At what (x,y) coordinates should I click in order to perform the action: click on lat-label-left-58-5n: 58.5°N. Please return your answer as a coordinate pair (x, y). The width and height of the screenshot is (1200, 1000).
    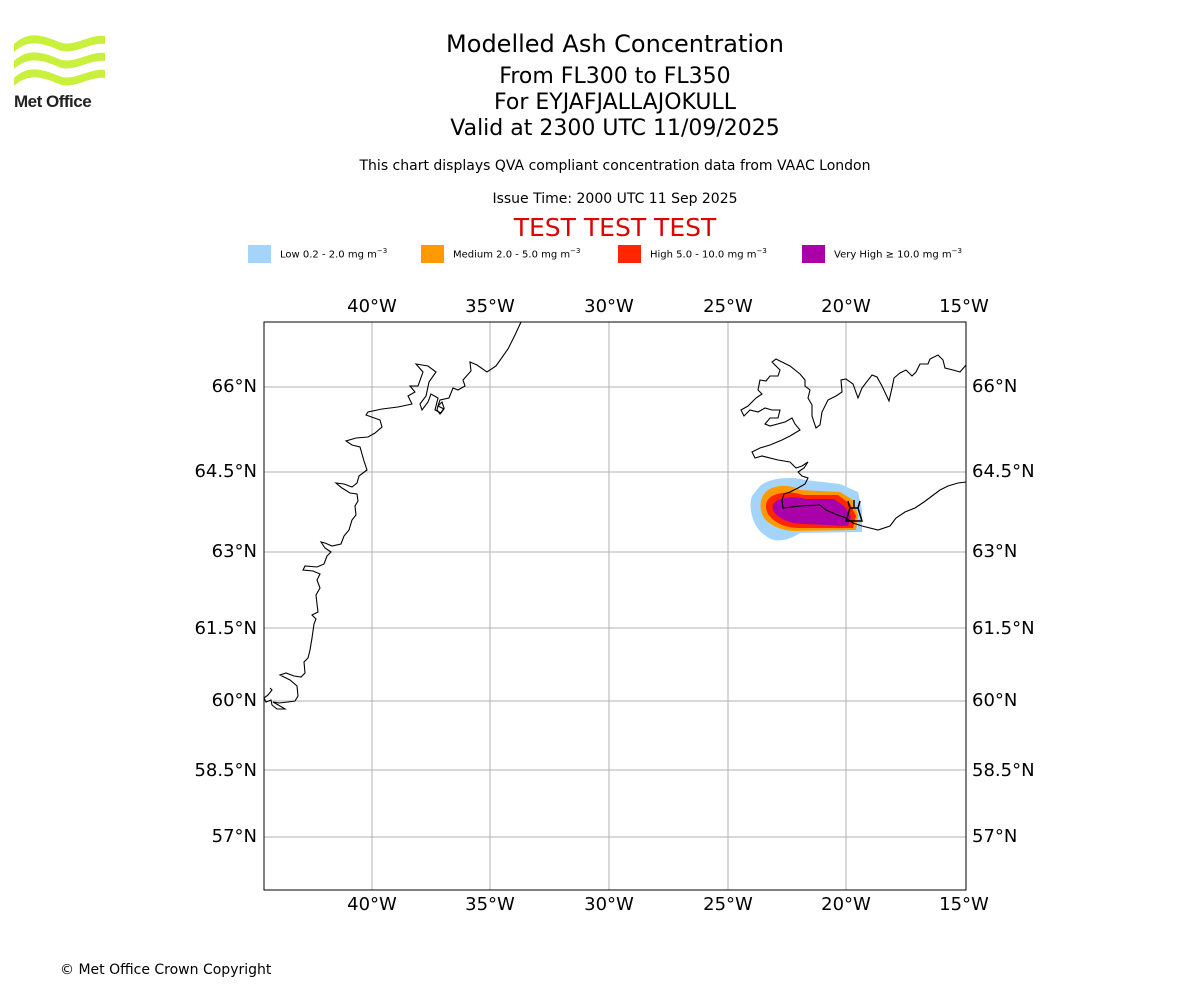
    Looking at the image, I should click on (225, 770).